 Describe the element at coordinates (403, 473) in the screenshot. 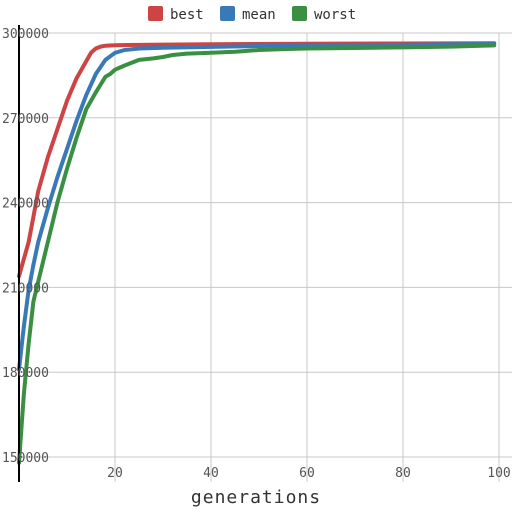

I see `x-tick-label: 80` at that location.